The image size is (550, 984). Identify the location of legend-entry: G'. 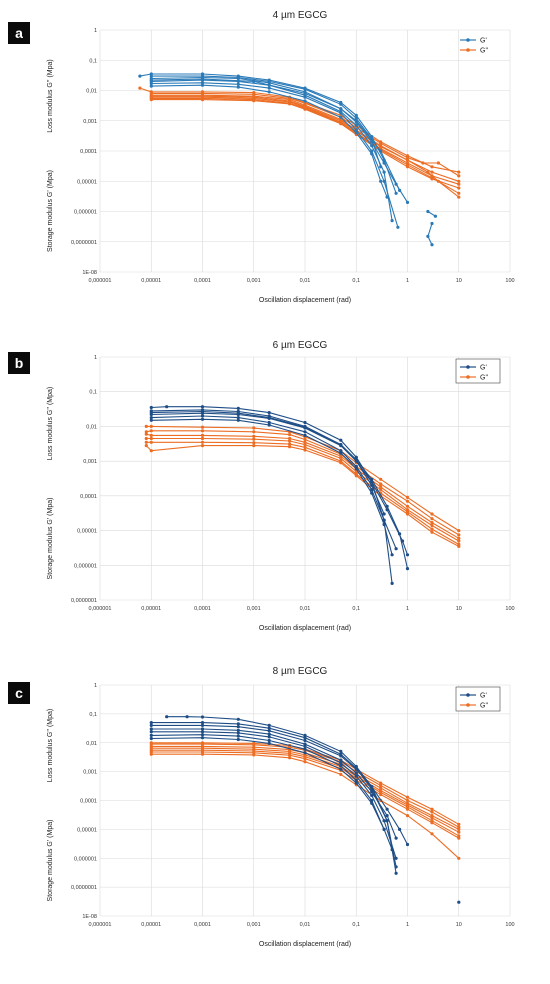
(483, 696).